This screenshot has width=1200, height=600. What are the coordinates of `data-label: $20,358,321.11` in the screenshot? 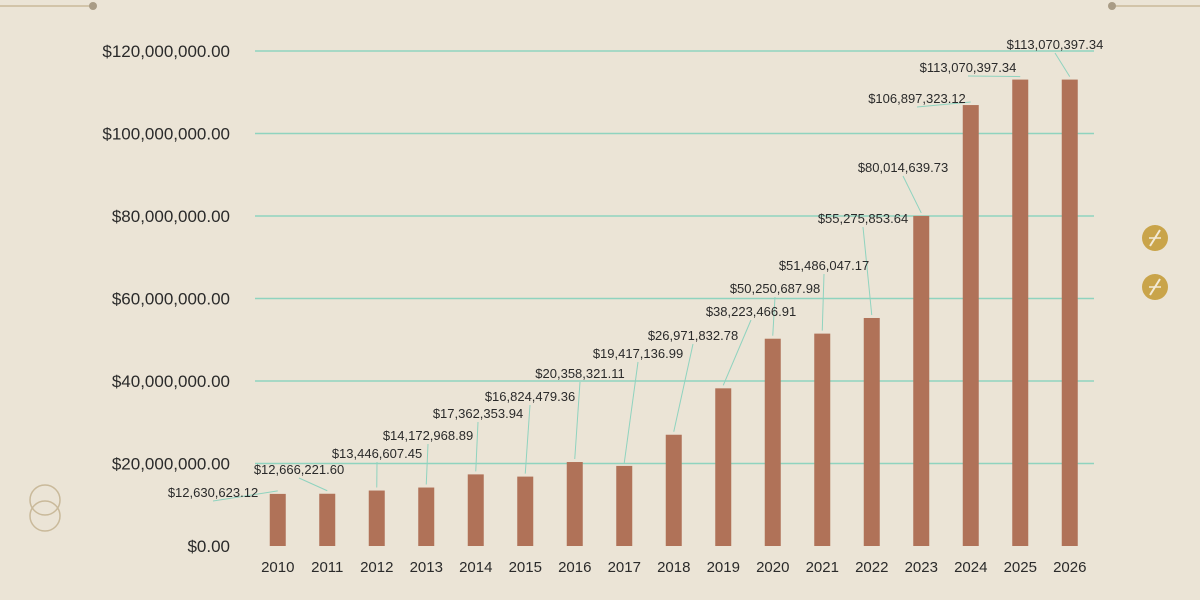 It's located at (579, 373).